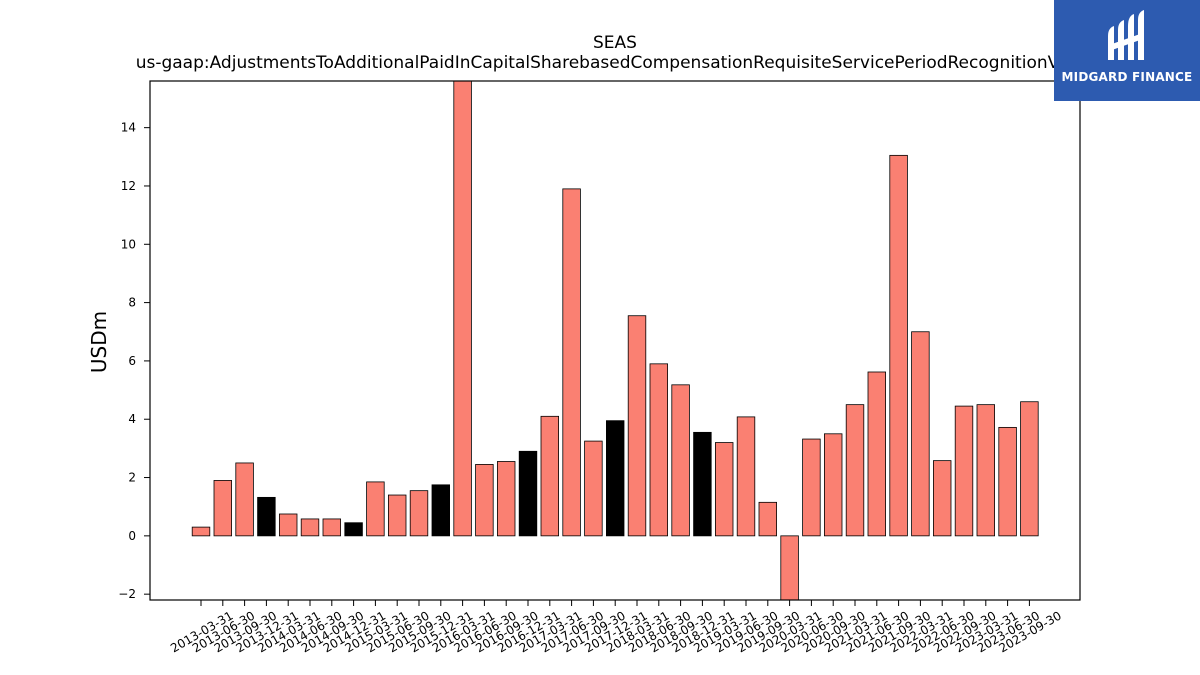  What do you see at coordinates (127, 594) in the screenshot?
I see `y-tick-label: −2` at bounding box center [127, 594].